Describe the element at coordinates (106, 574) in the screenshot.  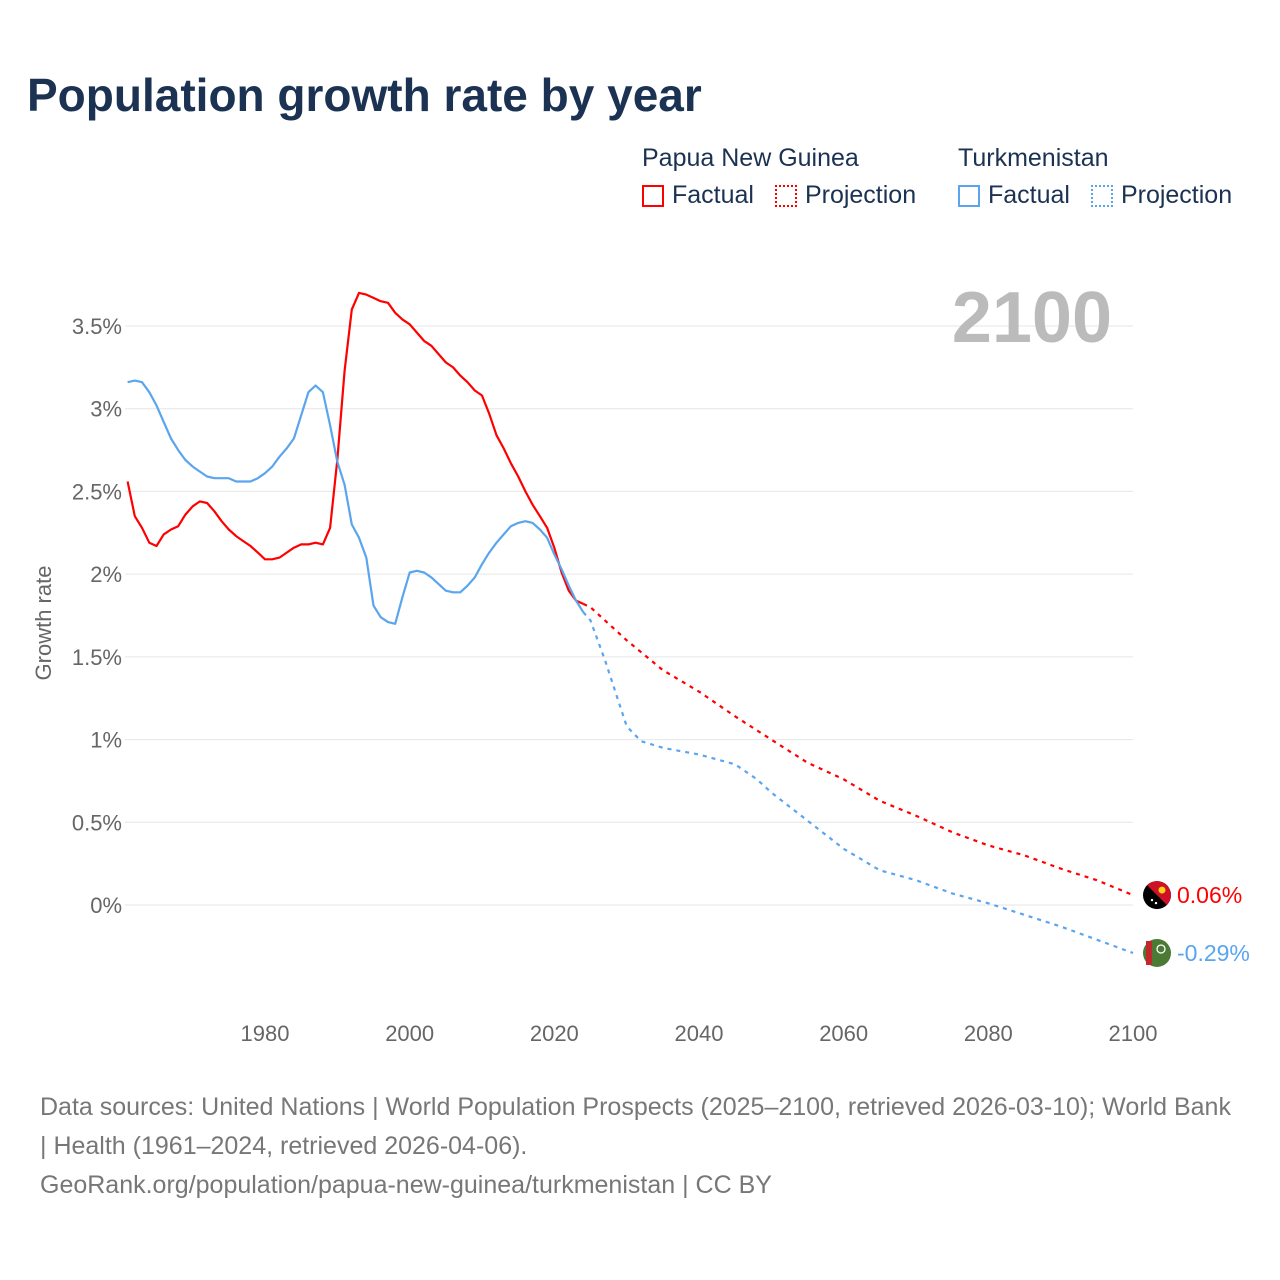
I see `y-tick-label: 2%` at that location.